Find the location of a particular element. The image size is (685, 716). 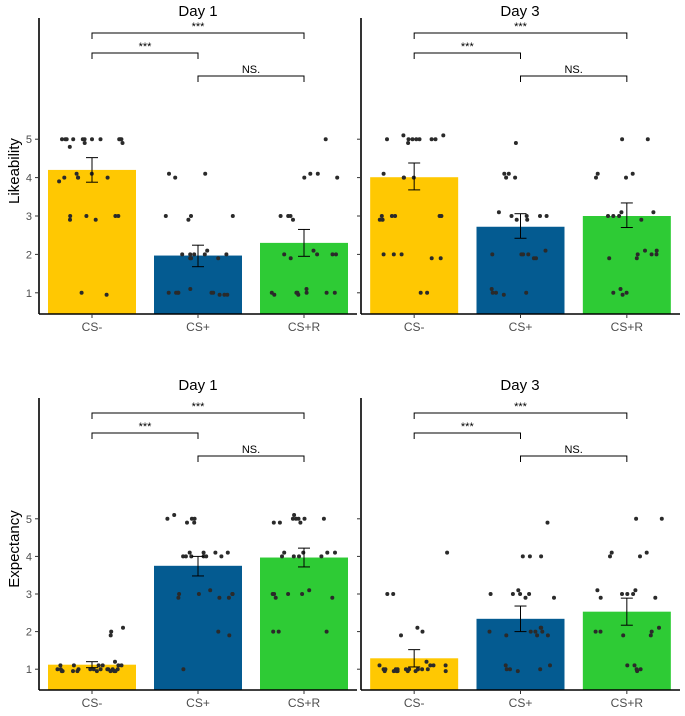

y-tick-label: 1 is located at coordinates (29, 294).